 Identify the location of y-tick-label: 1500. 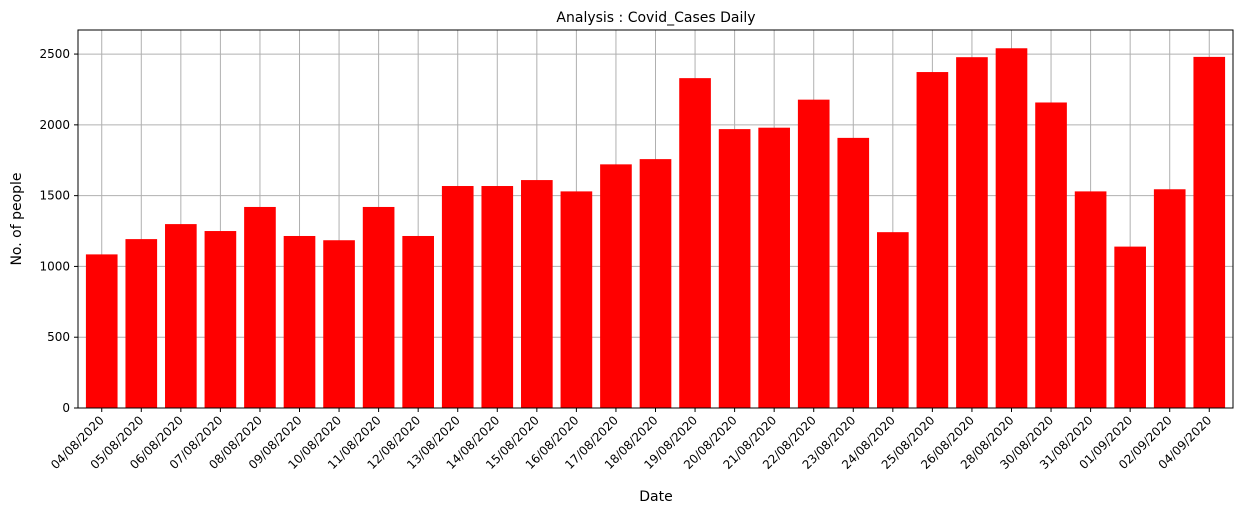
(54, 196).